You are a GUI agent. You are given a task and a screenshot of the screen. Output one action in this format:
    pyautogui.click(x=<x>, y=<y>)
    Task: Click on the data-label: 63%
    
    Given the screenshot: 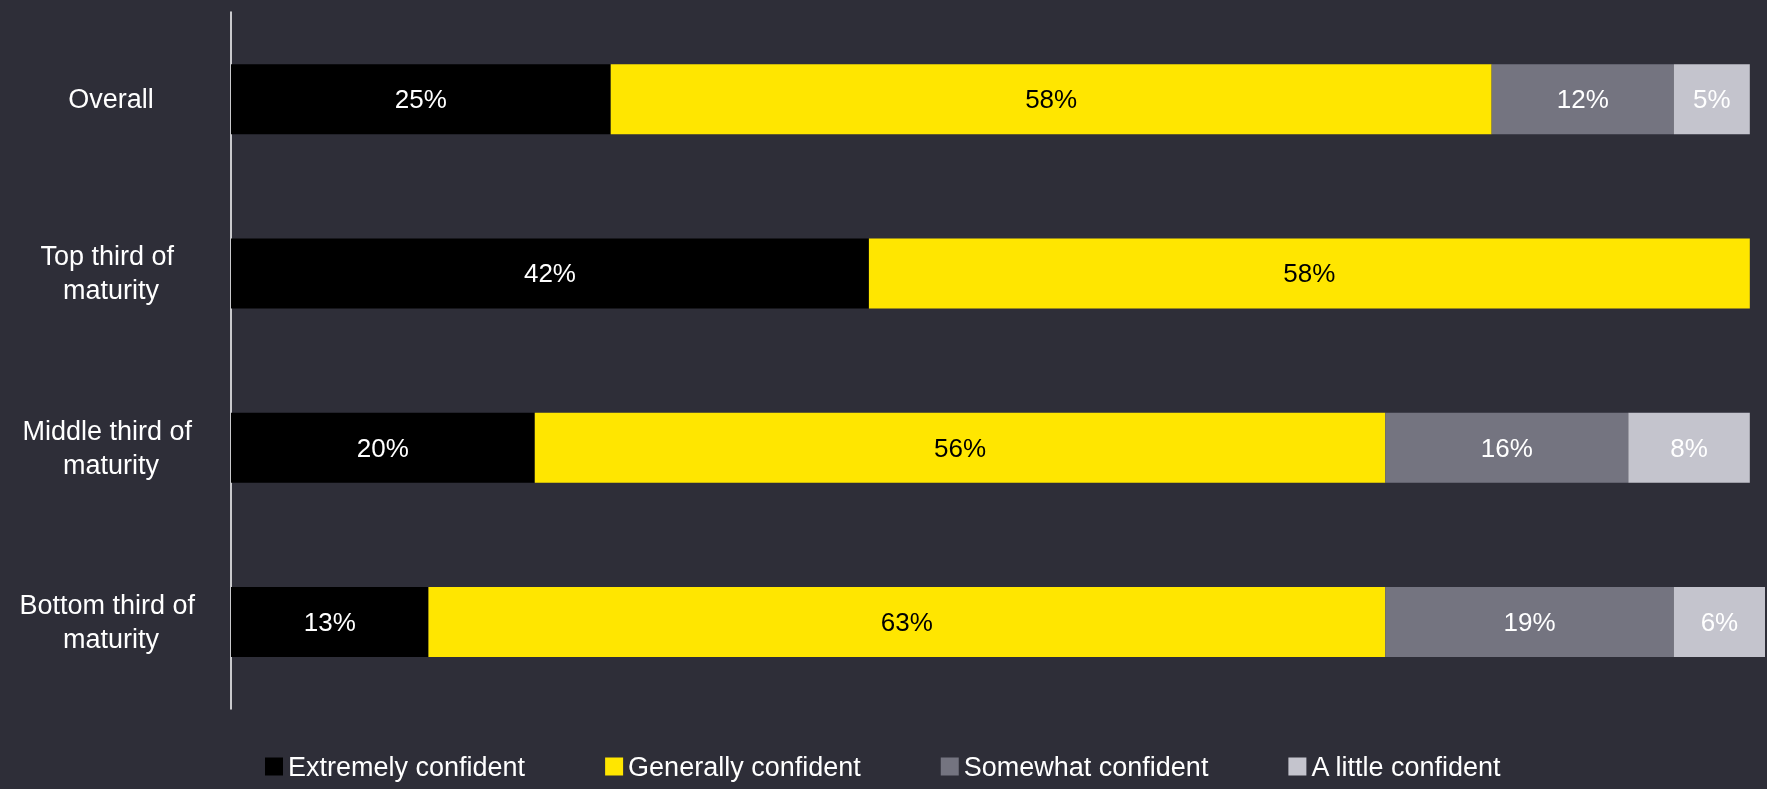 What is the action you would take?
    pyautogui.click(x=906, y=621)
    